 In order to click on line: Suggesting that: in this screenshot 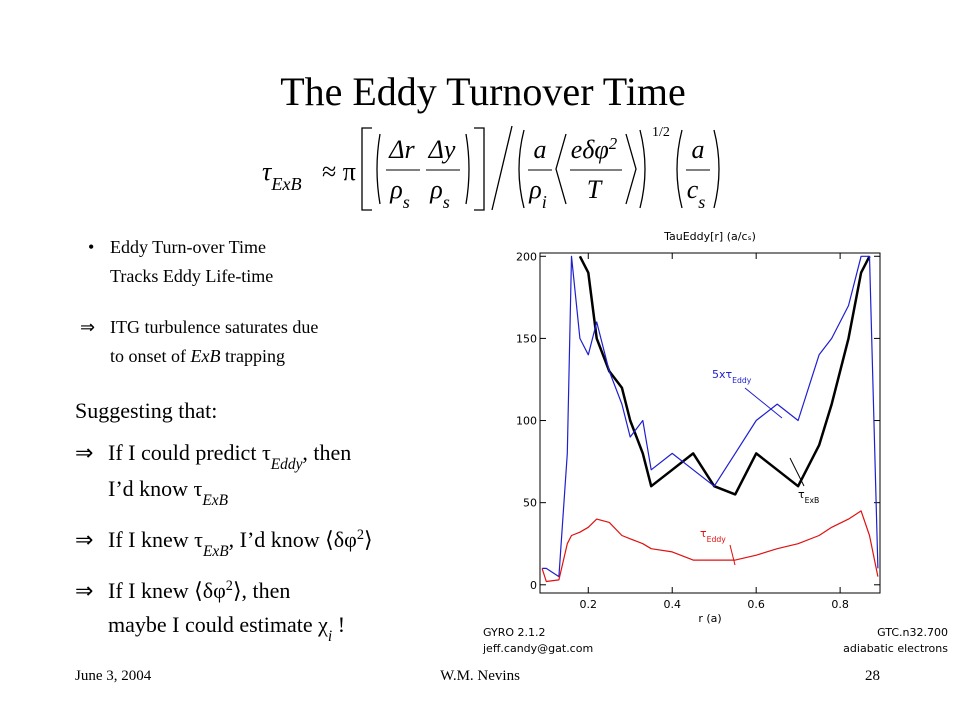, I will do `click(146, 410)`.